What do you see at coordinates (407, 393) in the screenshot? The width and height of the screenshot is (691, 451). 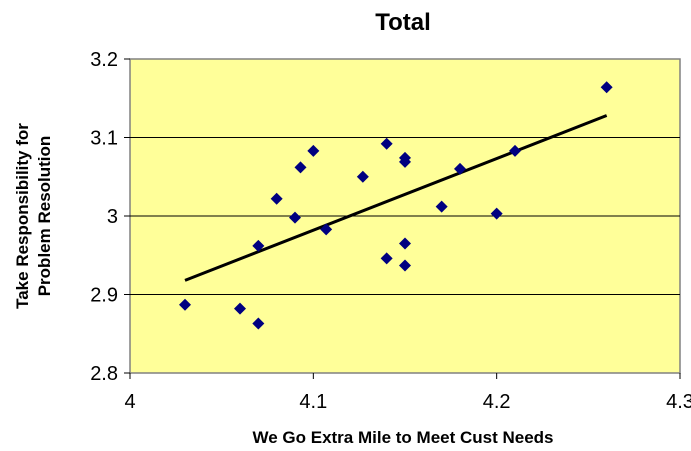 I see `x-axis-ticks: 4 4.1 4.2 4.3` at bounding box center [407, 393].